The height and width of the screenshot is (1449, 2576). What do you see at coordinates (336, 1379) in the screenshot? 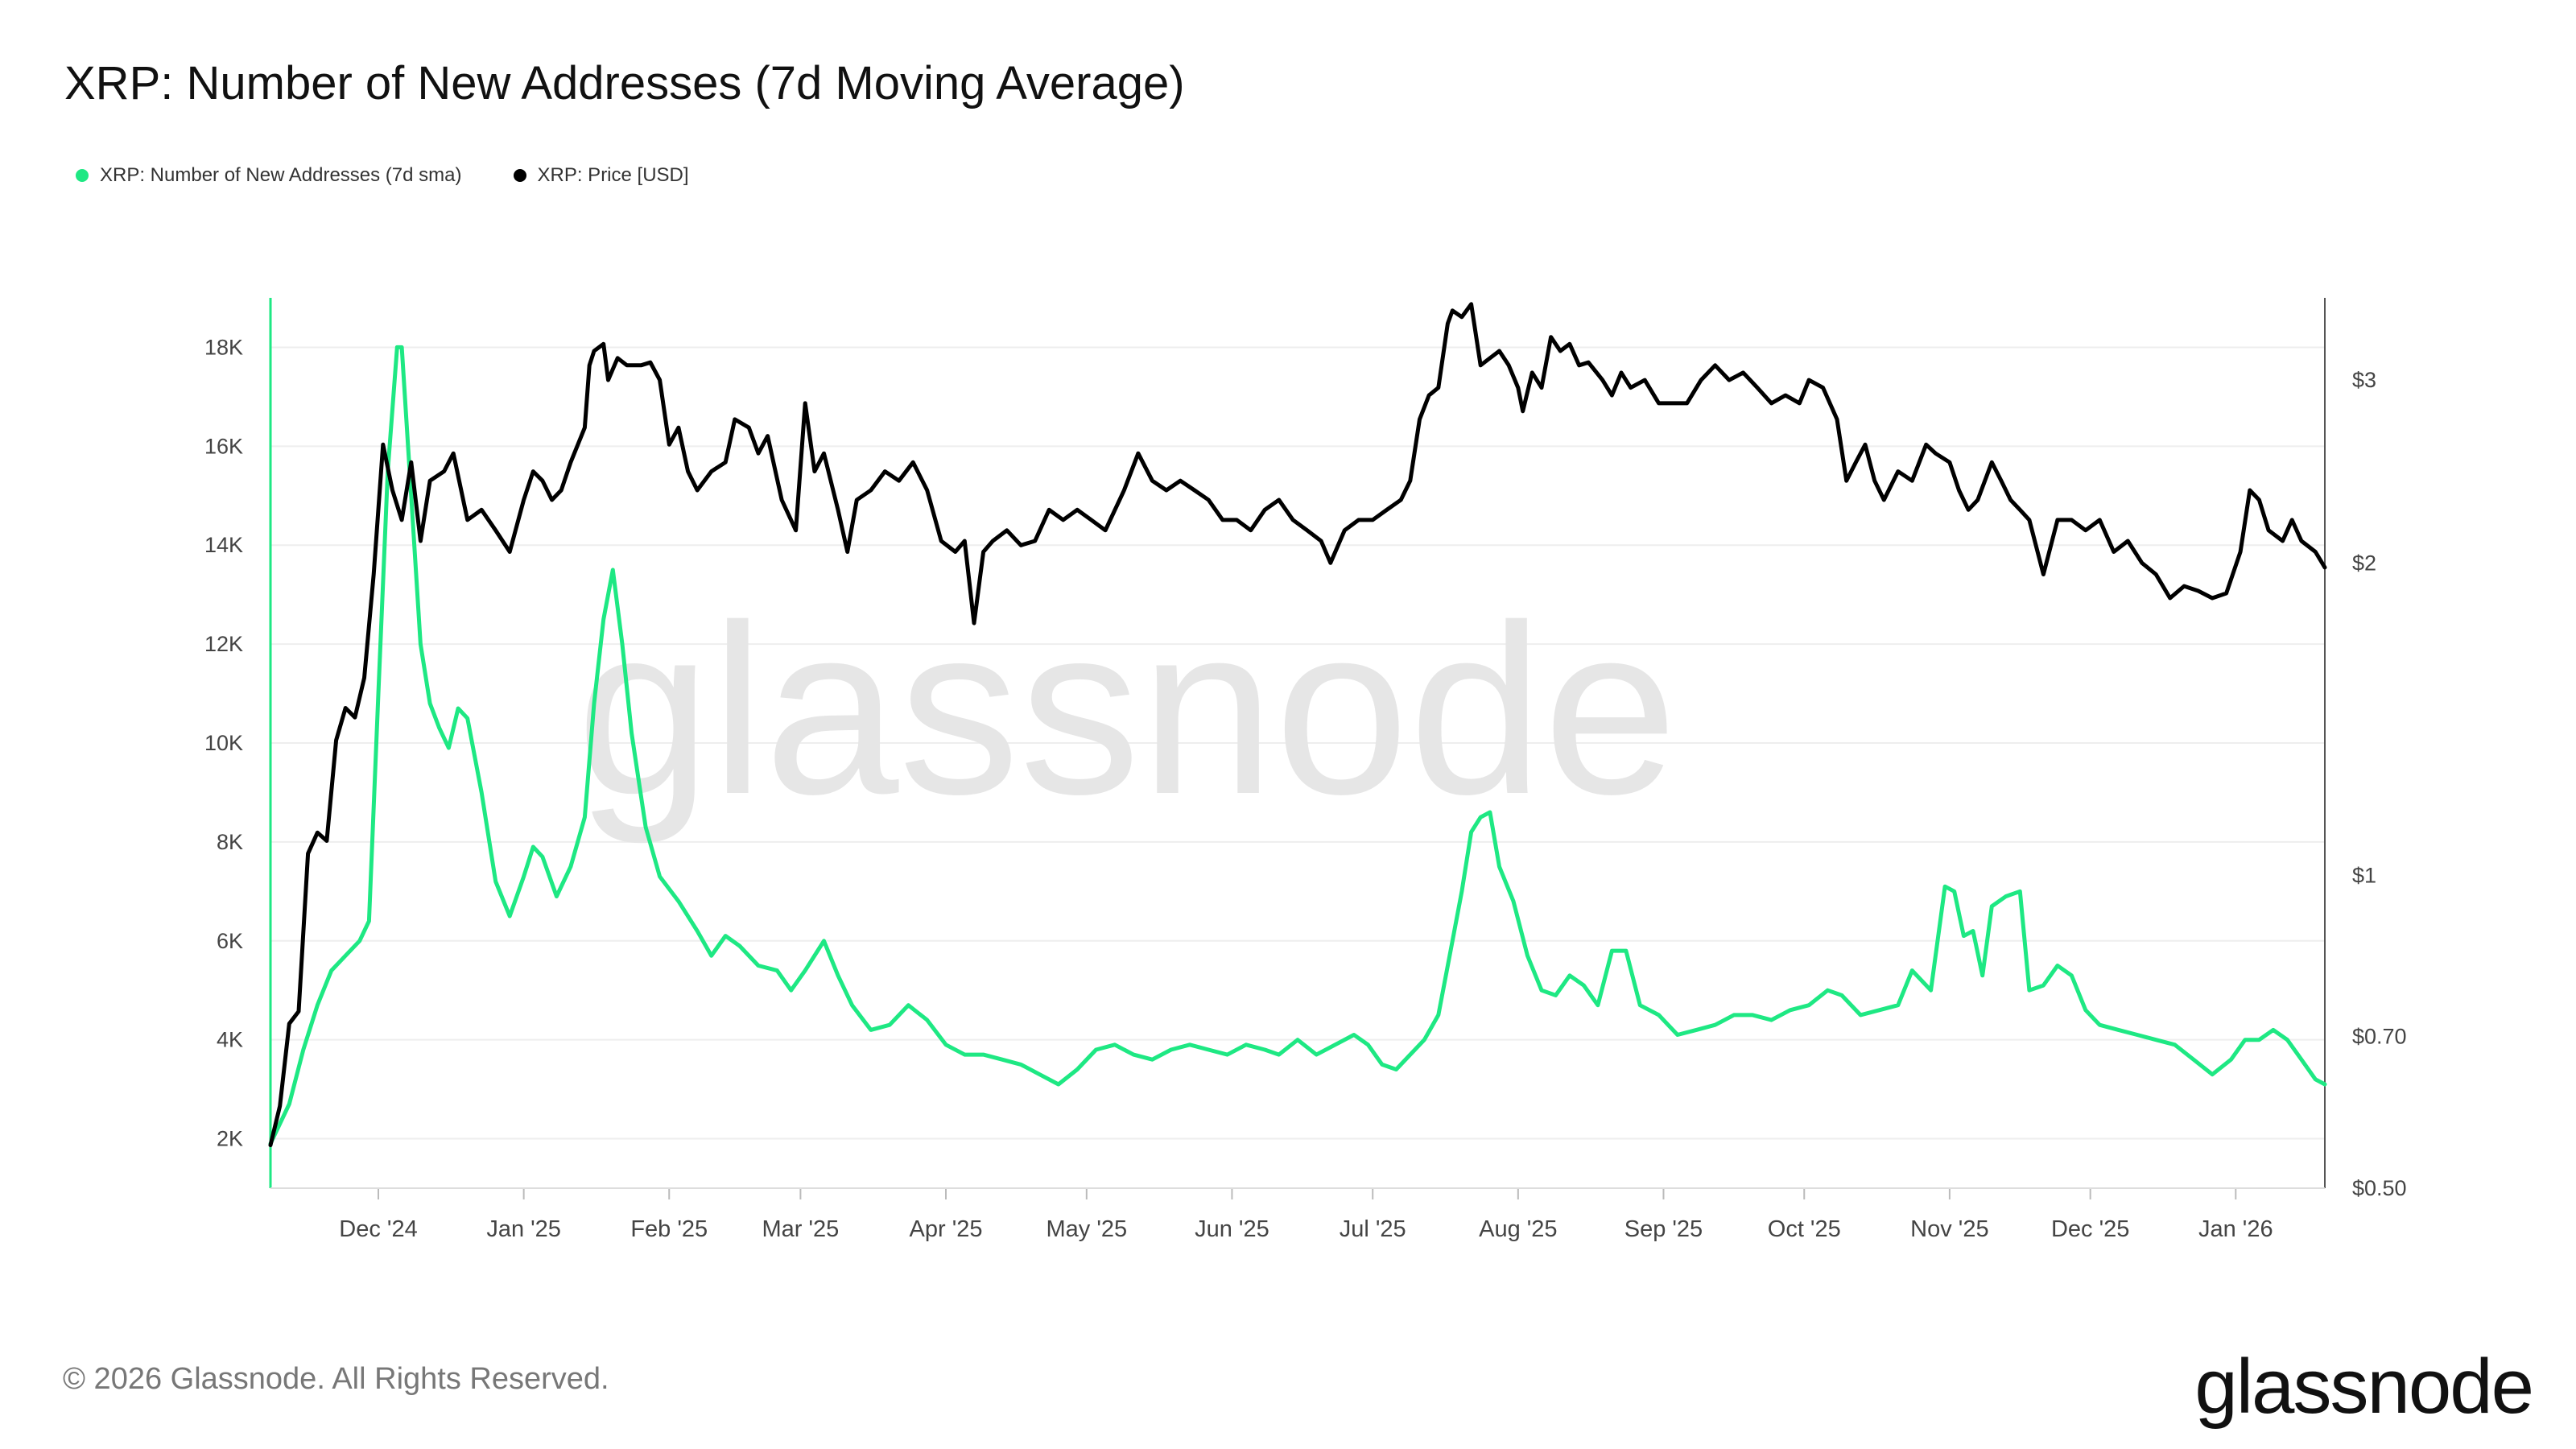
I see `copyright-footer: © 2026 Glassnode. All Rights Reserved.` at bounding box center [336, 1379].